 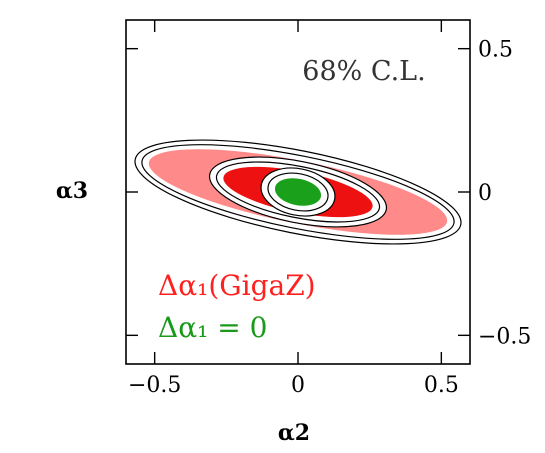 I want to click on y-tick-label-1: 0, so click(x=485, y=193).